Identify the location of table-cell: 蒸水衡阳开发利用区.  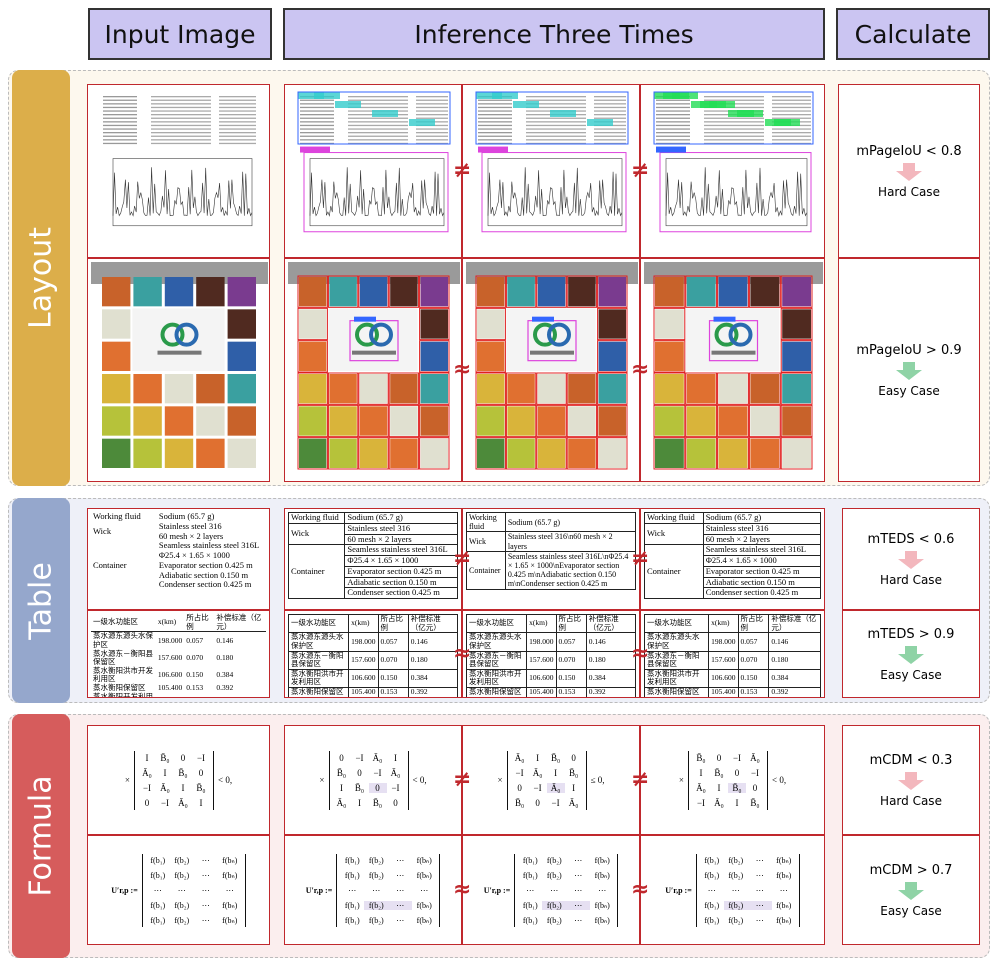
(496, 696).